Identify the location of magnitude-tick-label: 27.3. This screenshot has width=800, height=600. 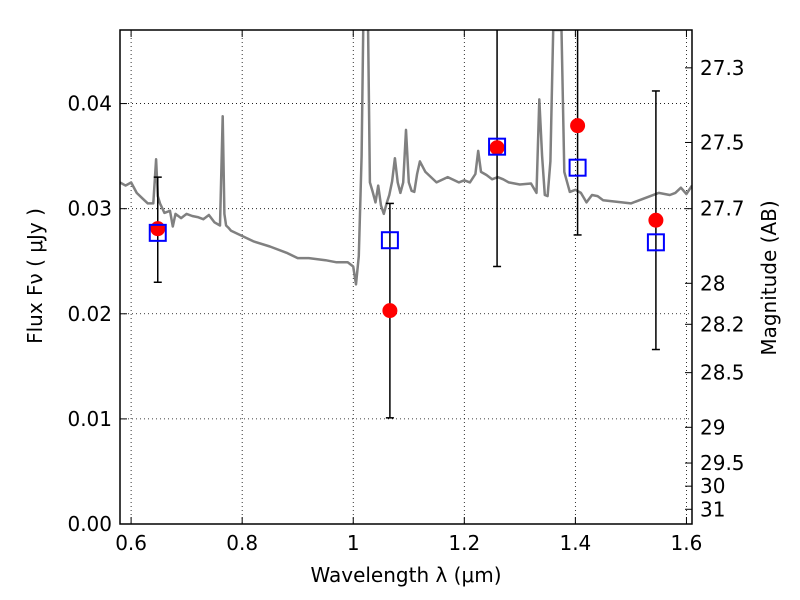
(722, 68).